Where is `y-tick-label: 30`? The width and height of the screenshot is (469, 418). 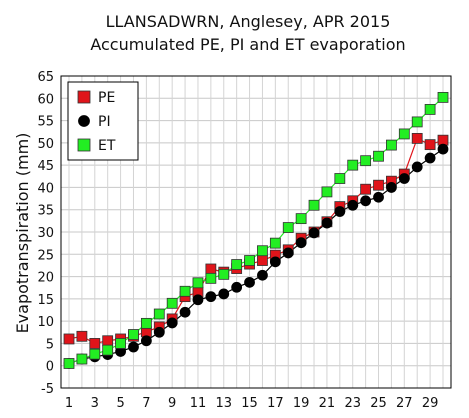
y-tick-label: 30 is located at coordinates (45, 233).